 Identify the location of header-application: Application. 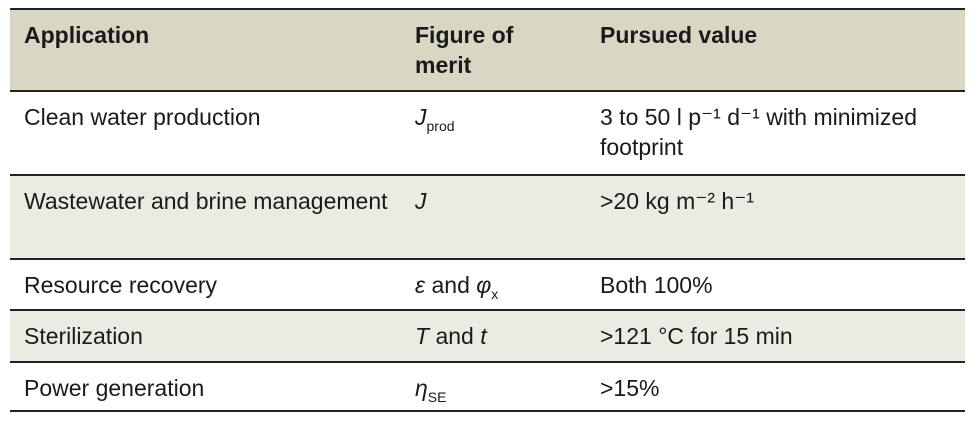
(87, 35).